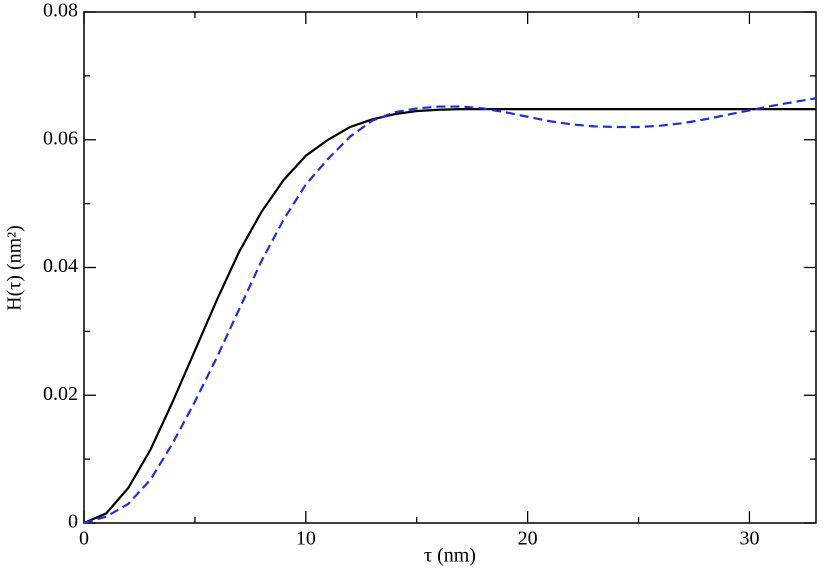 Image resolution: width=830 pixels, height=570 pixels. I want to click on x-tick-label: 20, so click(528, 539).